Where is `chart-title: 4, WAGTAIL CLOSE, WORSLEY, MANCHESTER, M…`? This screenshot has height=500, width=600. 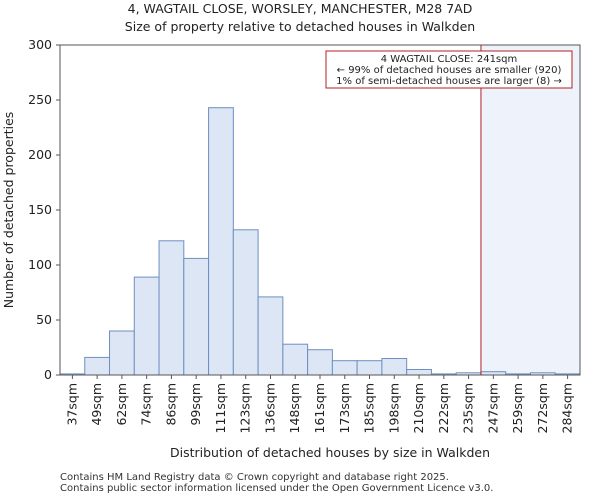 chart-title: 4, WAGTAIL CLOSE, WORSLEY, MANCHESTER, M… is located at coordinates (300, 8).